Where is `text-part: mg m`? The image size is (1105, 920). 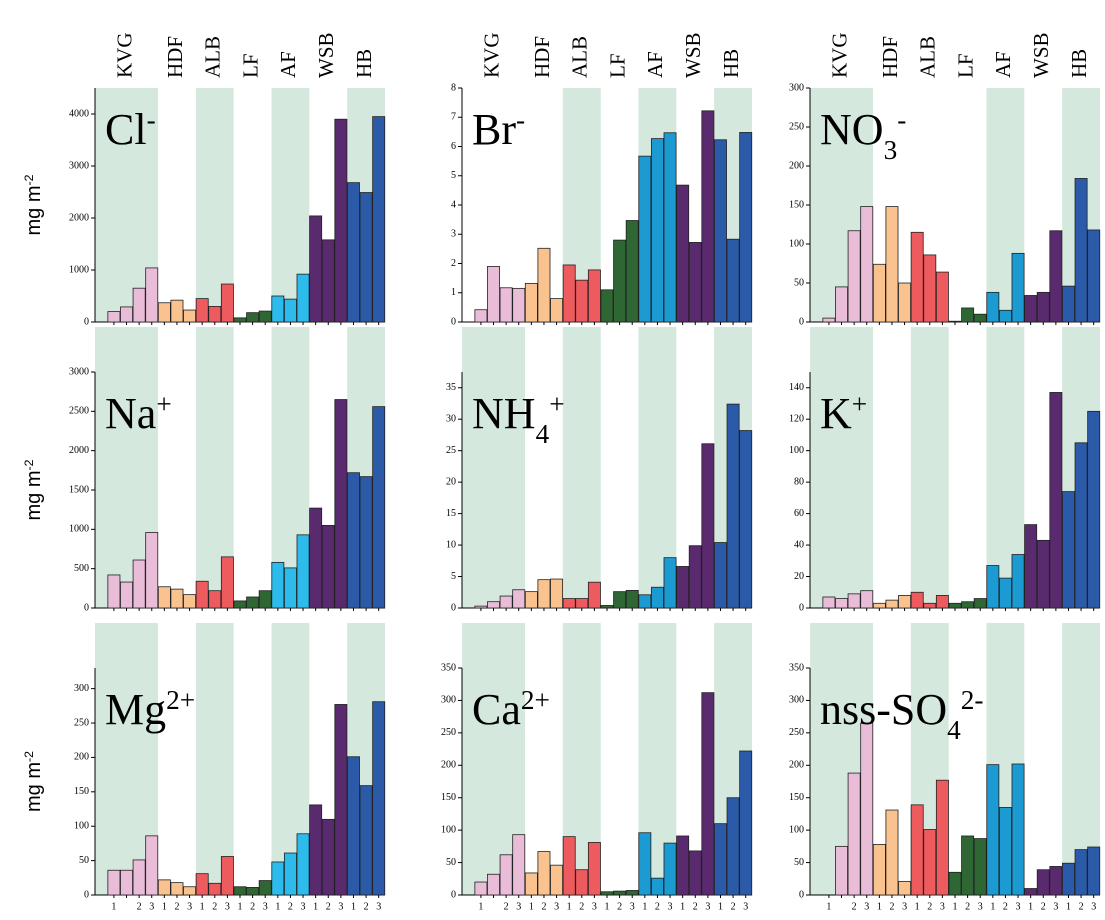 text-part: mg m is located at coordinates (34, 787).